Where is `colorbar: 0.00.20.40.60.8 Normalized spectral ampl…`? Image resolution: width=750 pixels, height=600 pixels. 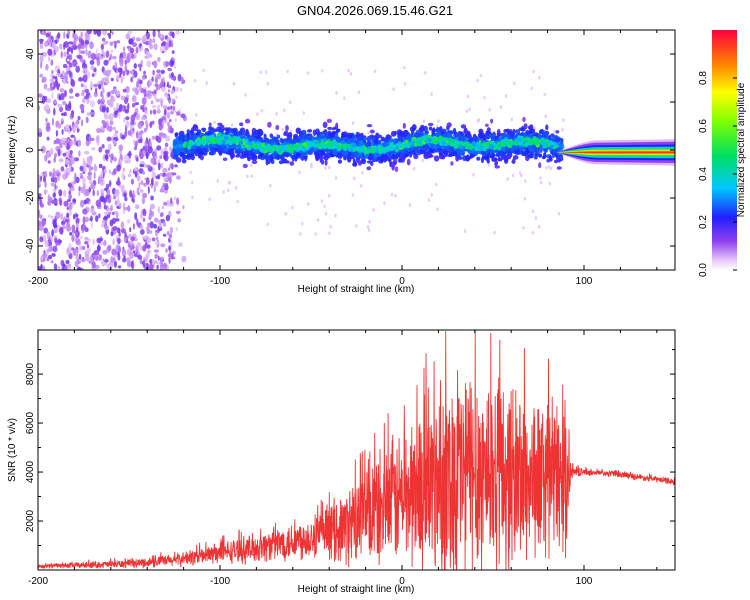
colorbar: 0.00.20.40.60.8 Normalized spectral ampl… is located at coordinates (722, 153).